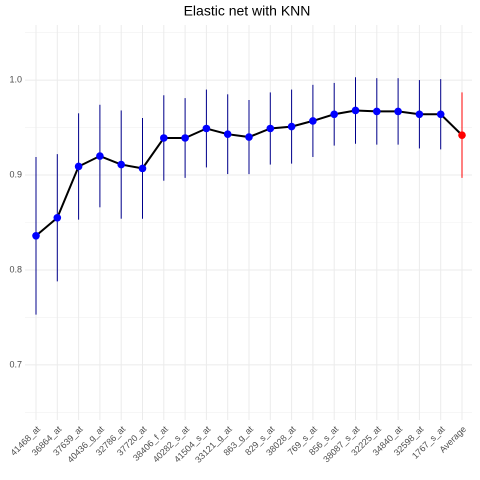  What do you see at coordinates (247, 11) in the screenshot?
I see `chart-title: Elastic net with KNN` at bounding box center [247, 11].